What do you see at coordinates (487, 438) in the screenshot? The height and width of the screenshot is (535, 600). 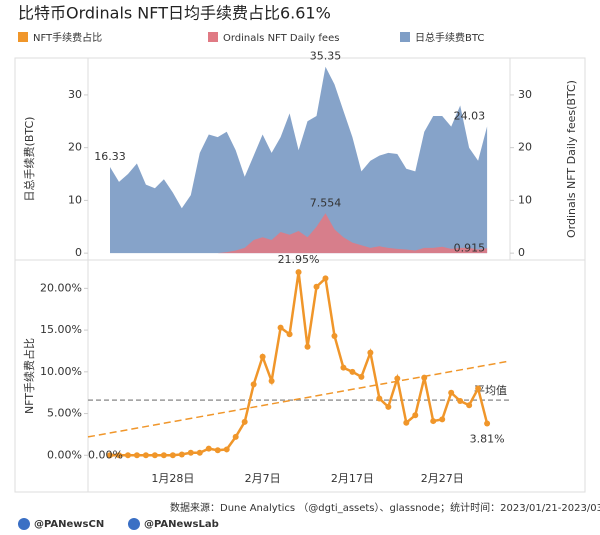 I see `data-label: 3.81%` at bounding box center [487, 438].